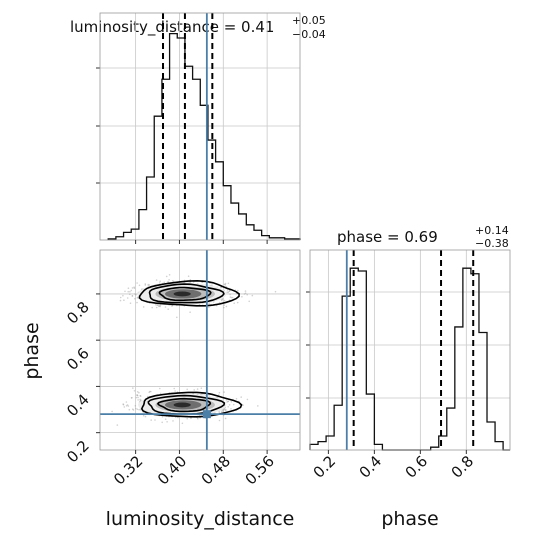 This screenshot has width=550, height=554. What do you see at coordinates (32, 350) in the screenshot?
I see `y-axis-label-phase: phase` at bounding box center [32, 350].